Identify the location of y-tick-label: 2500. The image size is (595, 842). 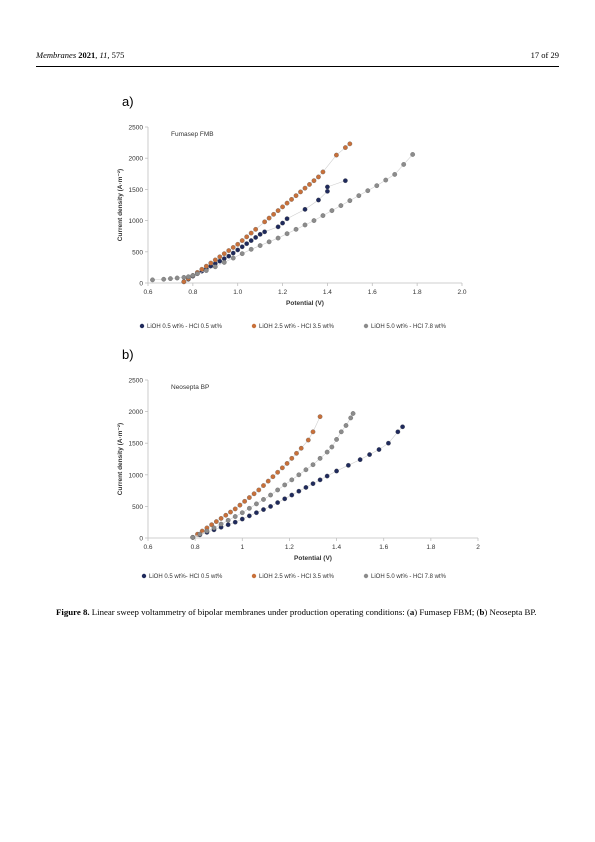
(136, 381).